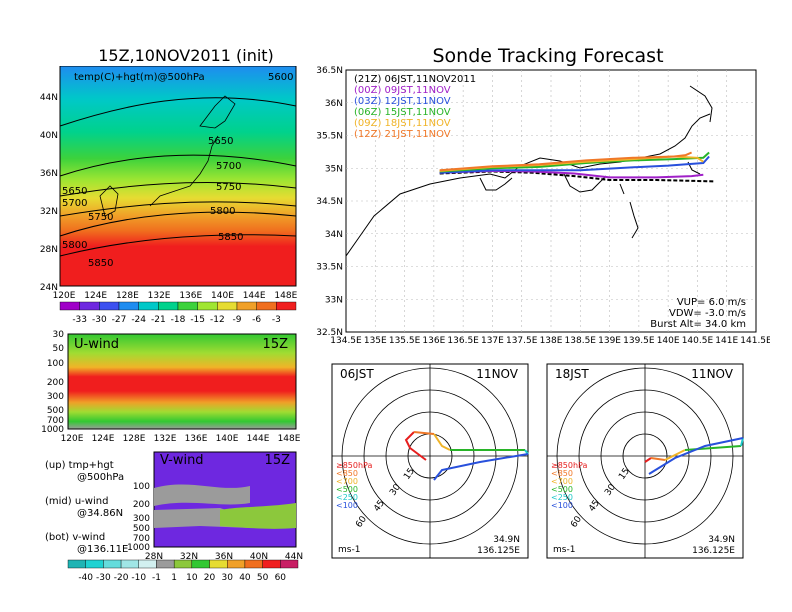 This screenshot has height=612, width=792. I want to click on svg-text: VUP= 6.0 m/s, so click(711, 302).